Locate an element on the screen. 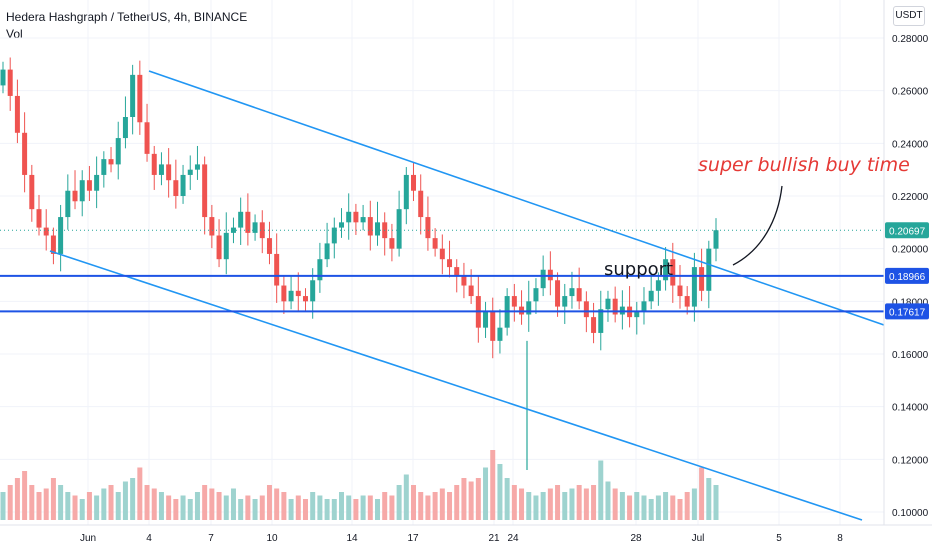 This screenshot has width=932, height=550. chart-title: Hedera Hashgraph / TetherUS, 4h, BINANCE is located at coordinates (127, 17).